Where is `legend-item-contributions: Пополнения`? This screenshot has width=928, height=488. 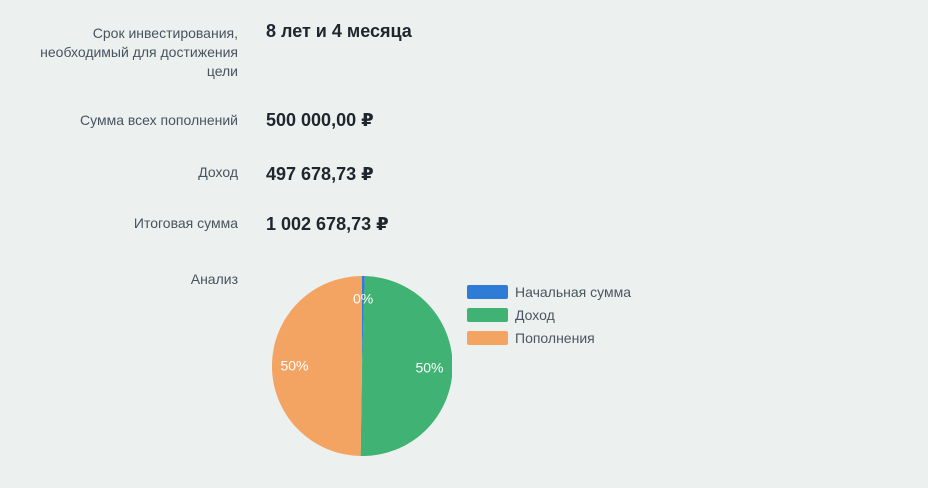 legend-item-contributions: Пополнения is located at coordinates (549, 338).